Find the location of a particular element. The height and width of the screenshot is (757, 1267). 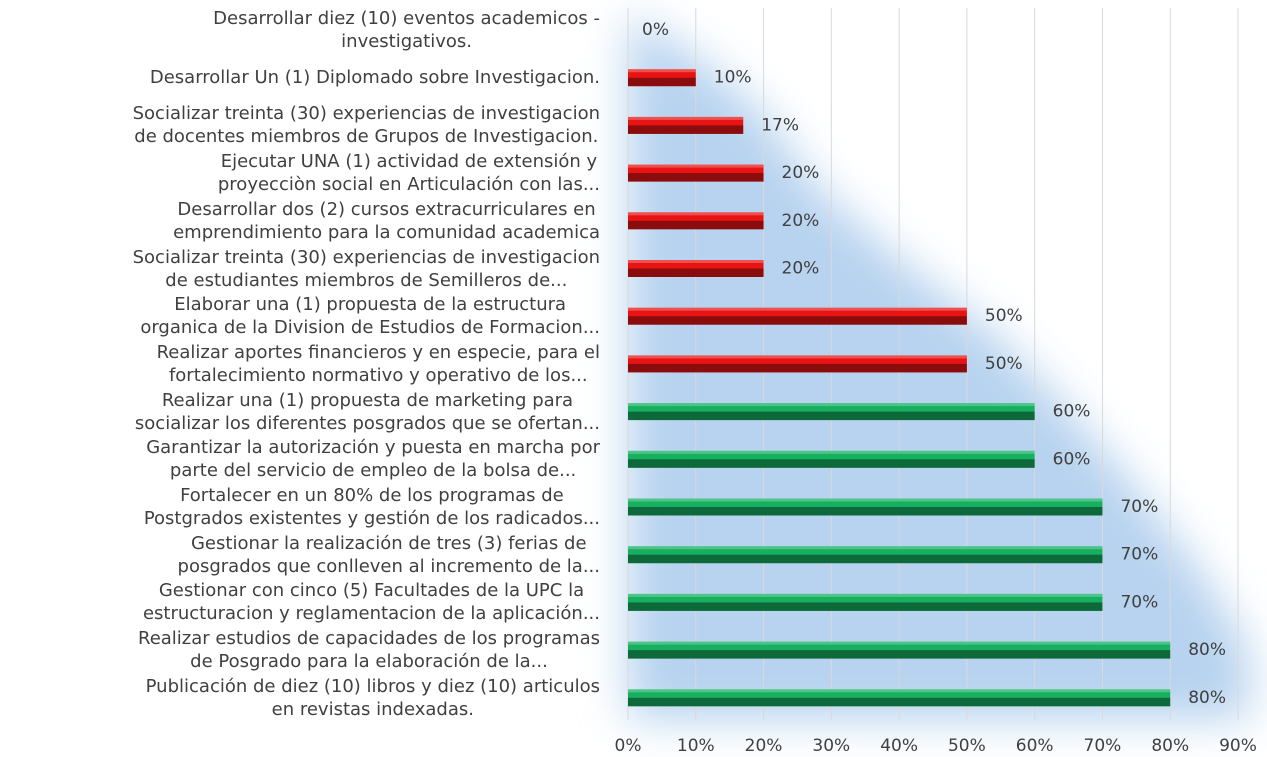

value-label: 0% is located at coordinates (655, 30).